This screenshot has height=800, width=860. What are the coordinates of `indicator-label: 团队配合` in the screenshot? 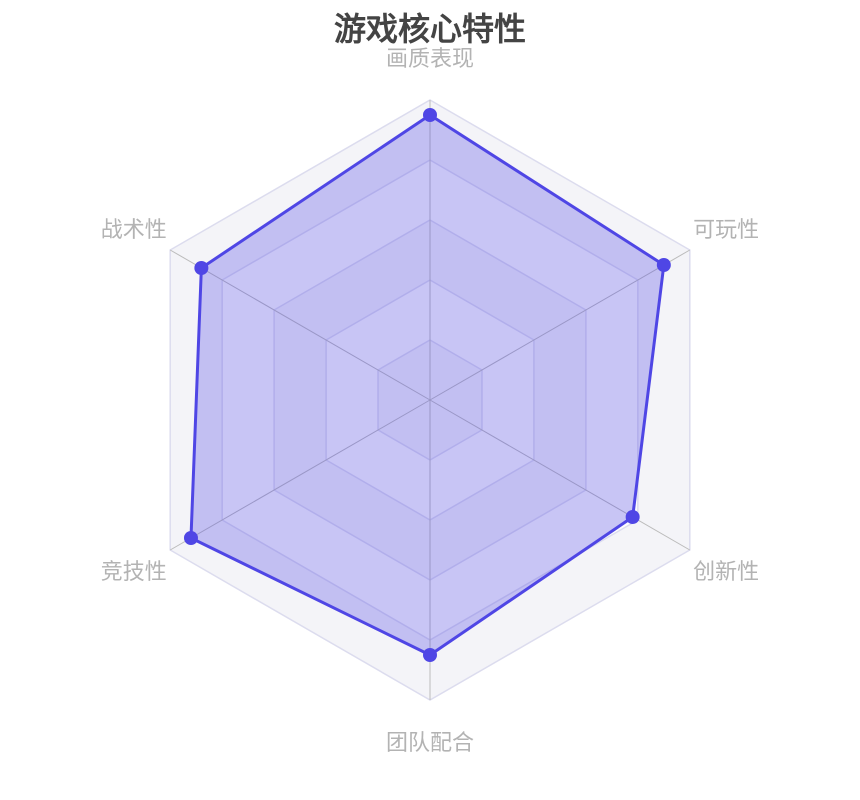 It's located at (430, 743).